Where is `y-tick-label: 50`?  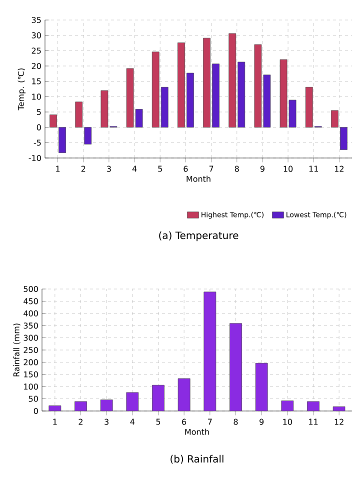
y-tick-label: 50 is located at coordinates (33, 399).